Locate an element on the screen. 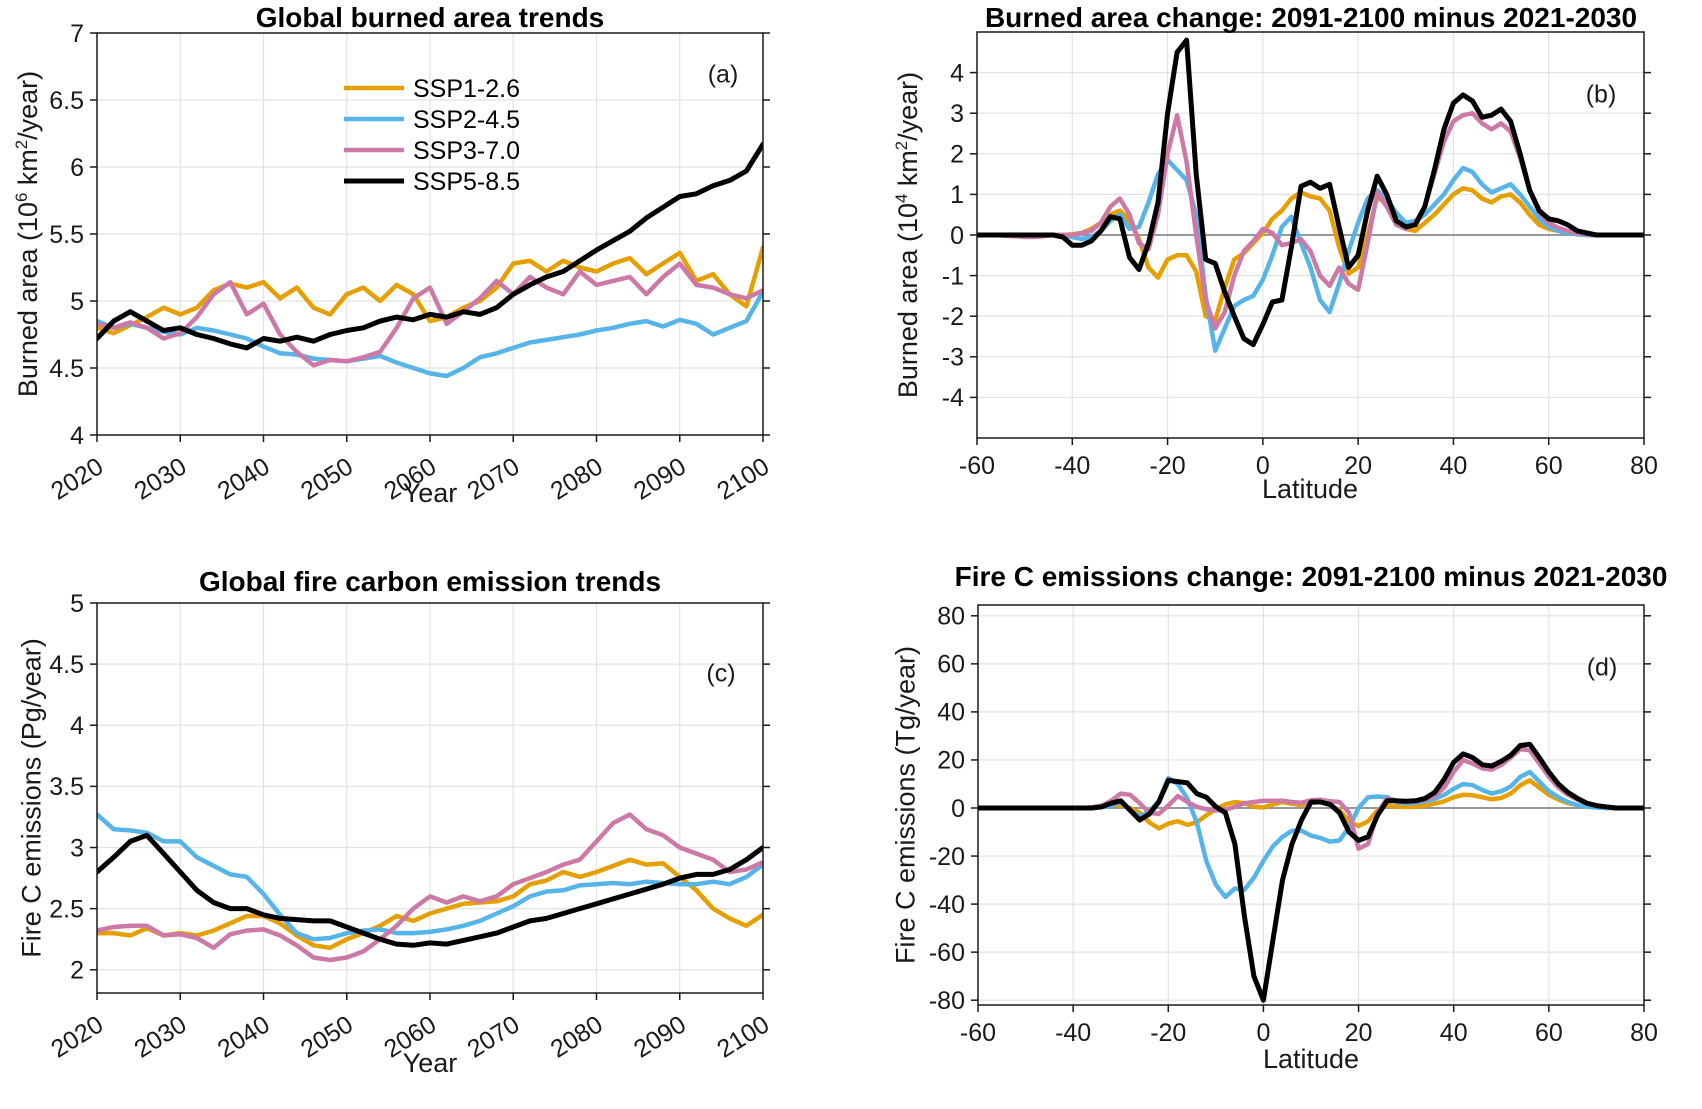 The width and height of the screenshot is (1702, 1109). legend-item-SSP3-7.0: SSP3-7.0 is located at coordinates (432, 151).